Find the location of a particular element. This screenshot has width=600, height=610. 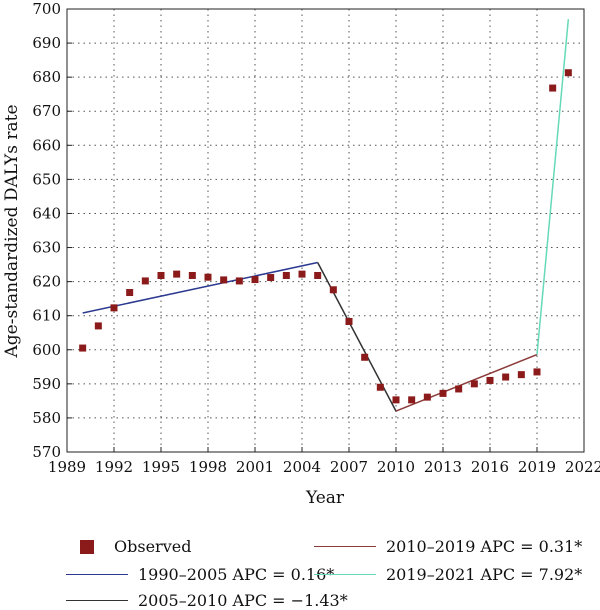

y-tick-label: 640 is located at coordinates (46, 213).